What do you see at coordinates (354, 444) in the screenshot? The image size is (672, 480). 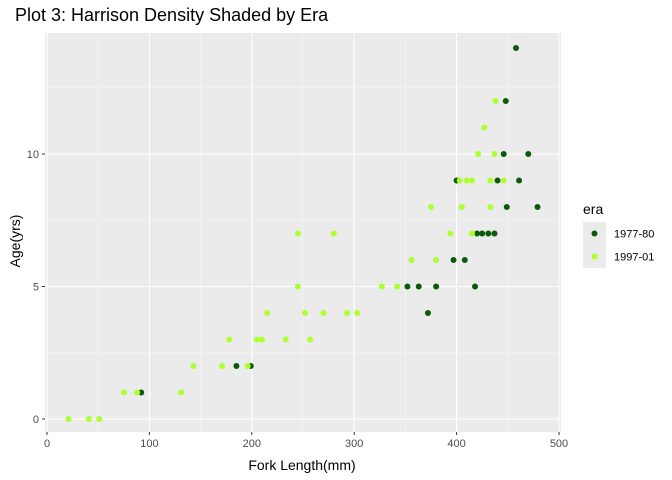 I see `x-tick-label: 300` at bounding box center [354, 444].